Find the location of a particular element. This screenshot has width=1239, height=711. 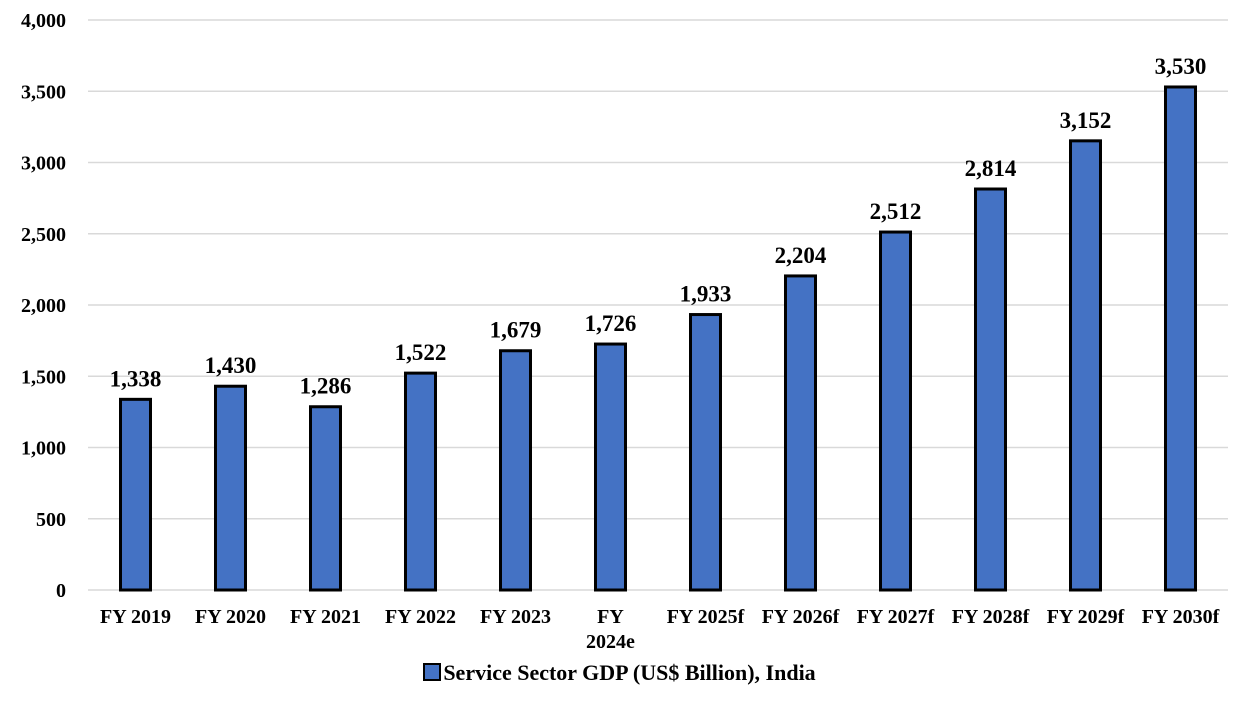

x-tick-label: FY is located at coordinates (610, 617).